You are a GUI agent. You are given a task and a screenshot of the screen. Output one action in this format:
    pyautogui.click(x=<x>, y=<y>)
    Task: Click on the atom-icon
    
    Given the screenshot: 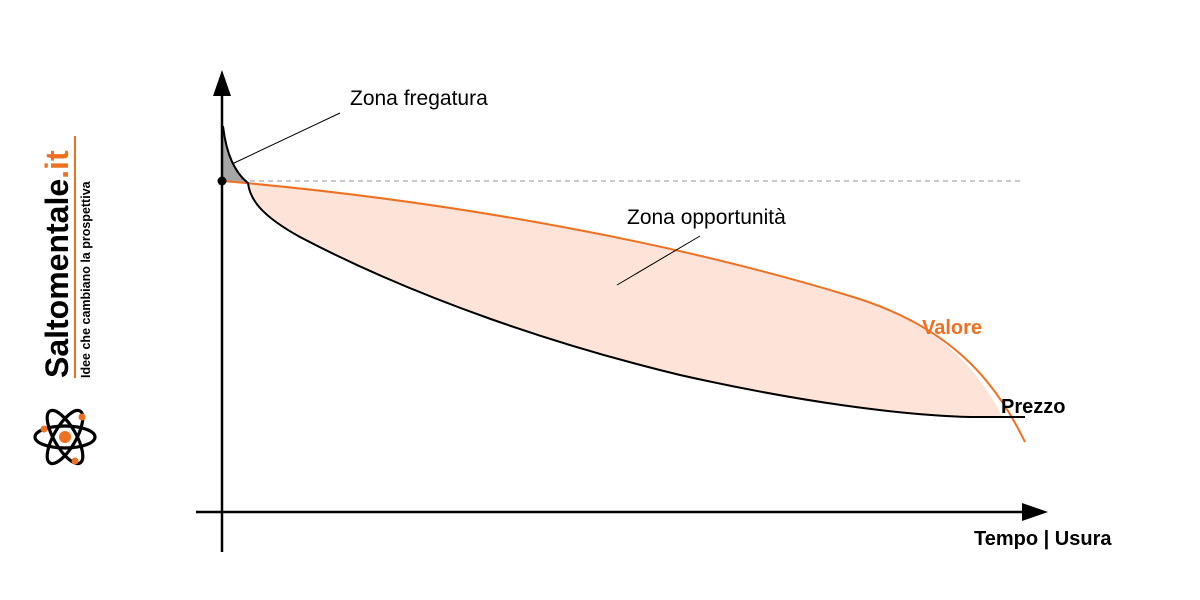 What is the action you would take?
    pyautogui.click(x=65, y=437)
    